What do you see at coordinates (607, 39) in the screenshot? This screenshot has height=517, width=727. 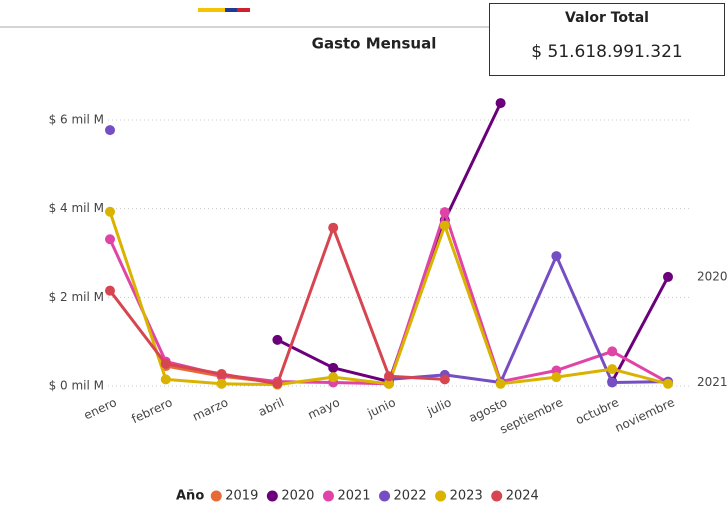 I see `card` at bounding box center [607, 39].